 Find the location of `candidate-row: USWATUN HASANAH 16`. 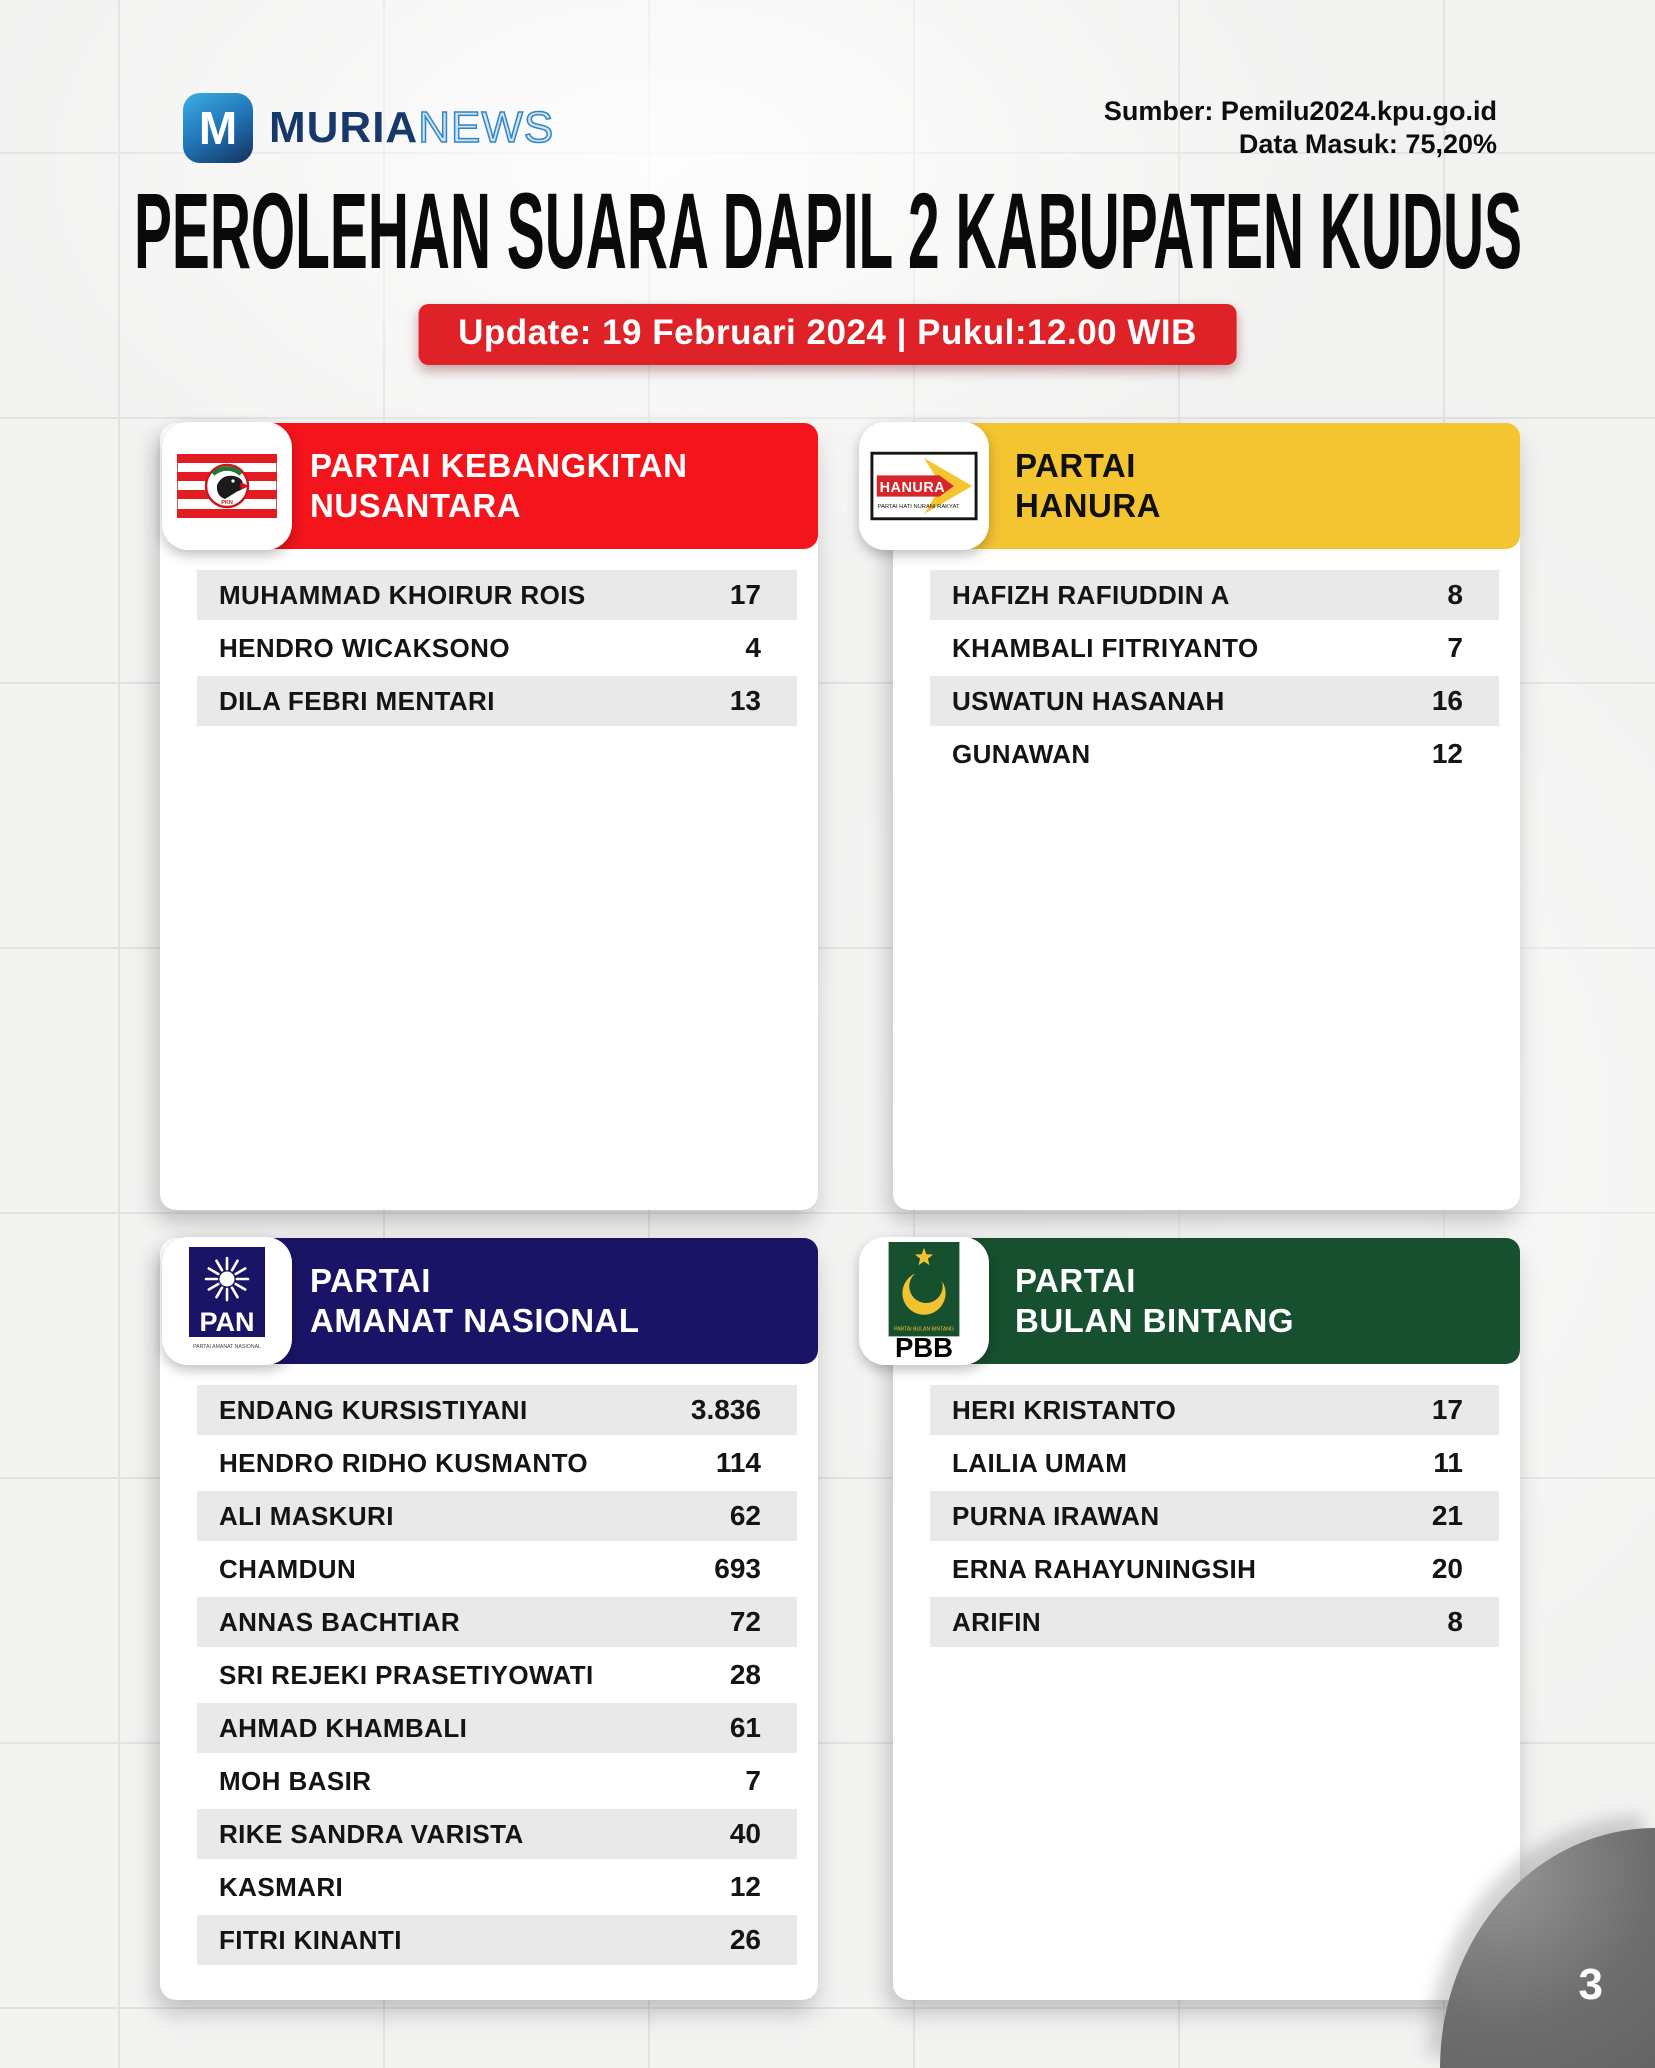

candidate-row: USWATUN HASANAH 16 is located at coordinates (1214, 701).